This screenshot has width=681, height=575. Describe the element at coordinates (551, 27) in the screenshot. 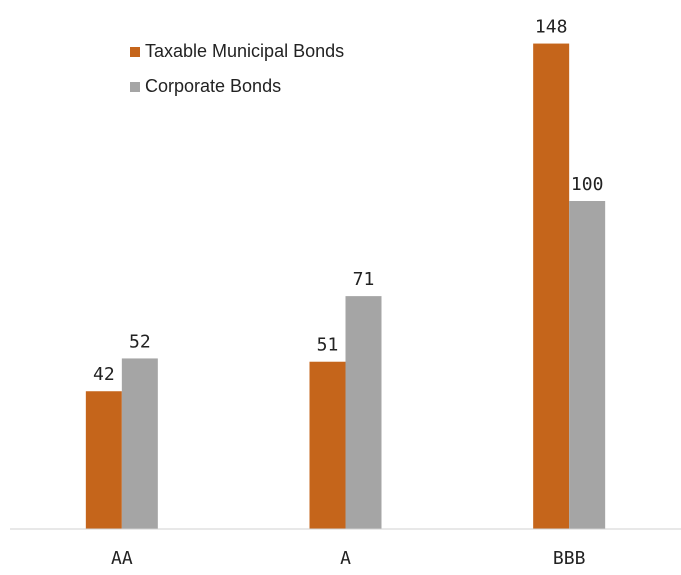

I see `data-label: 148` at that location.